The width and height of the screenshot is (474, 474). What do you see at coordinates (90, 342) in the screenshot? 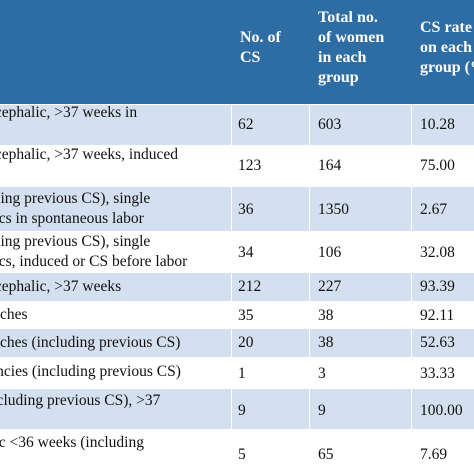
I see `group-cell: all breeches (including previous CS)` at bounding box center [90, 342].